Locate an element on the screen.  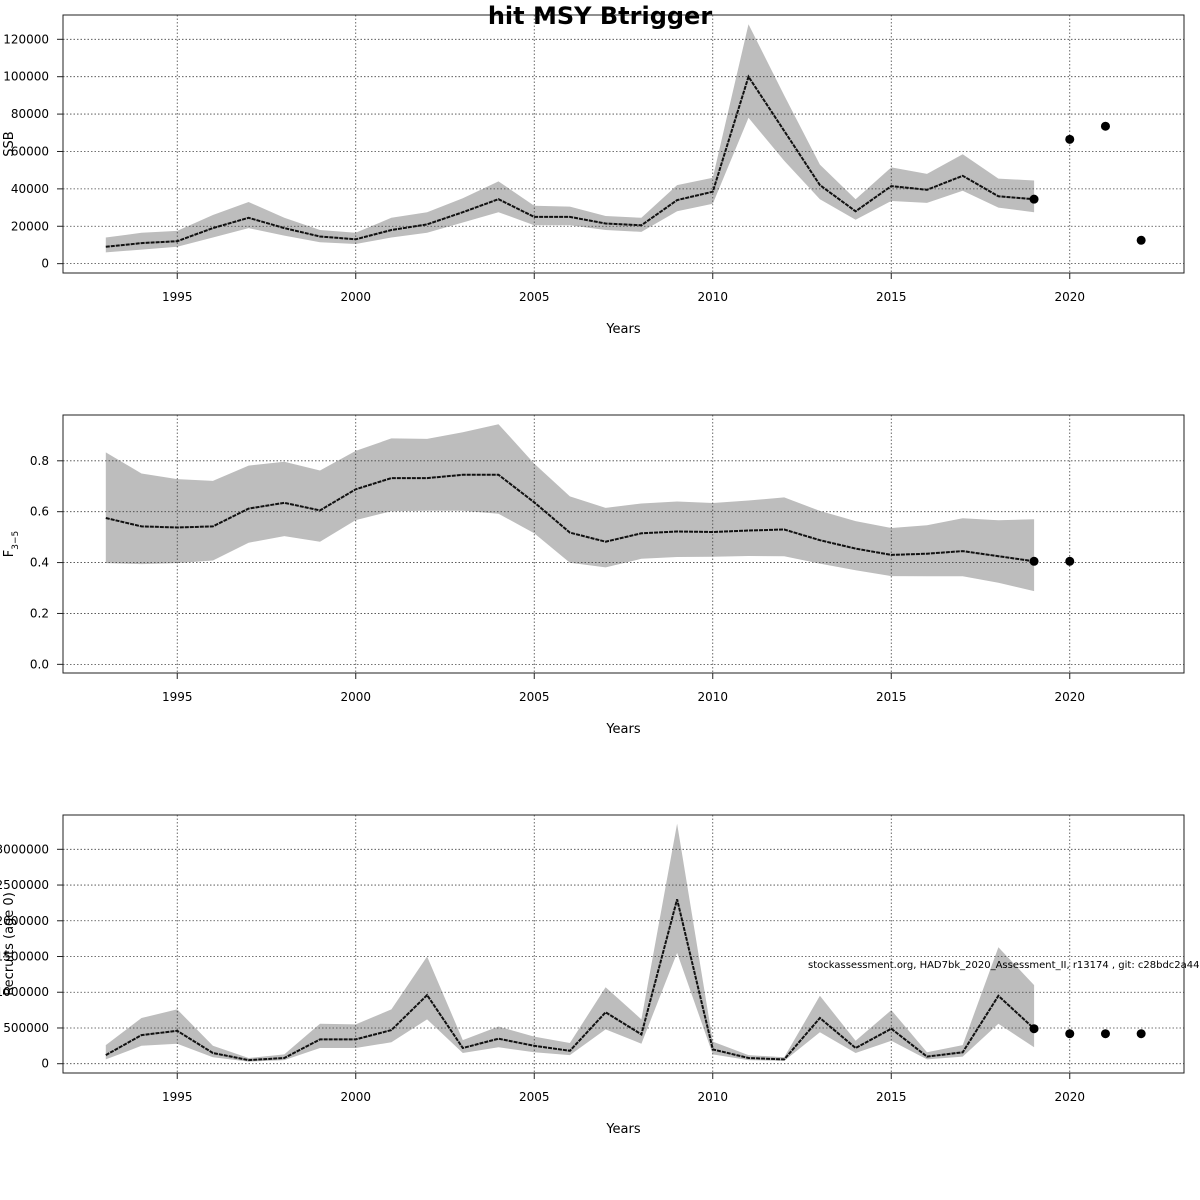
ssb-x-tick-label: 2015 is located at coordinates (891, 297).